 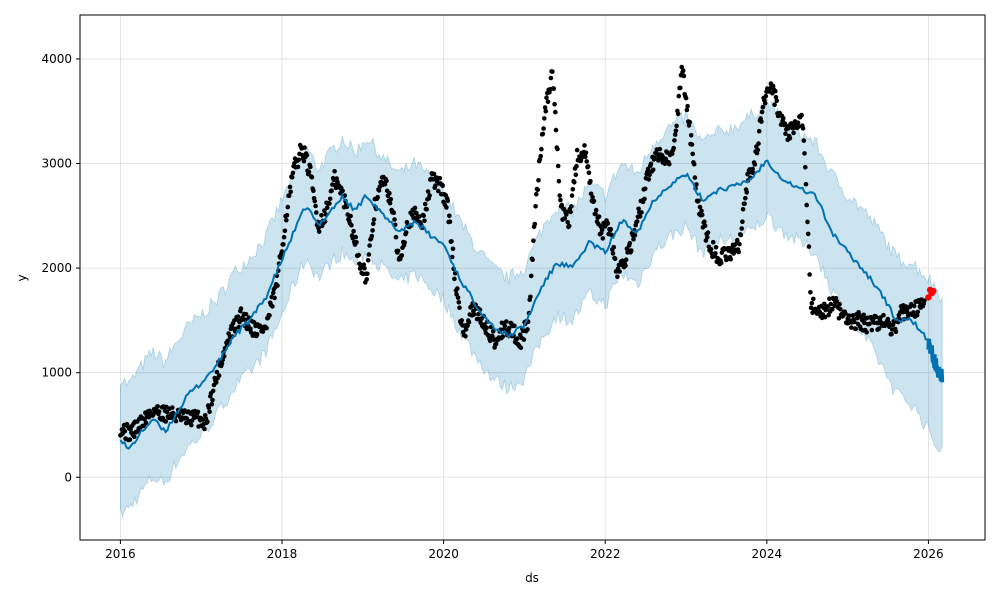 What do you see at coordinates (282, 554) in the screenshot?
I see `x-tick-label: 2018` at bounding box center [282, 554].